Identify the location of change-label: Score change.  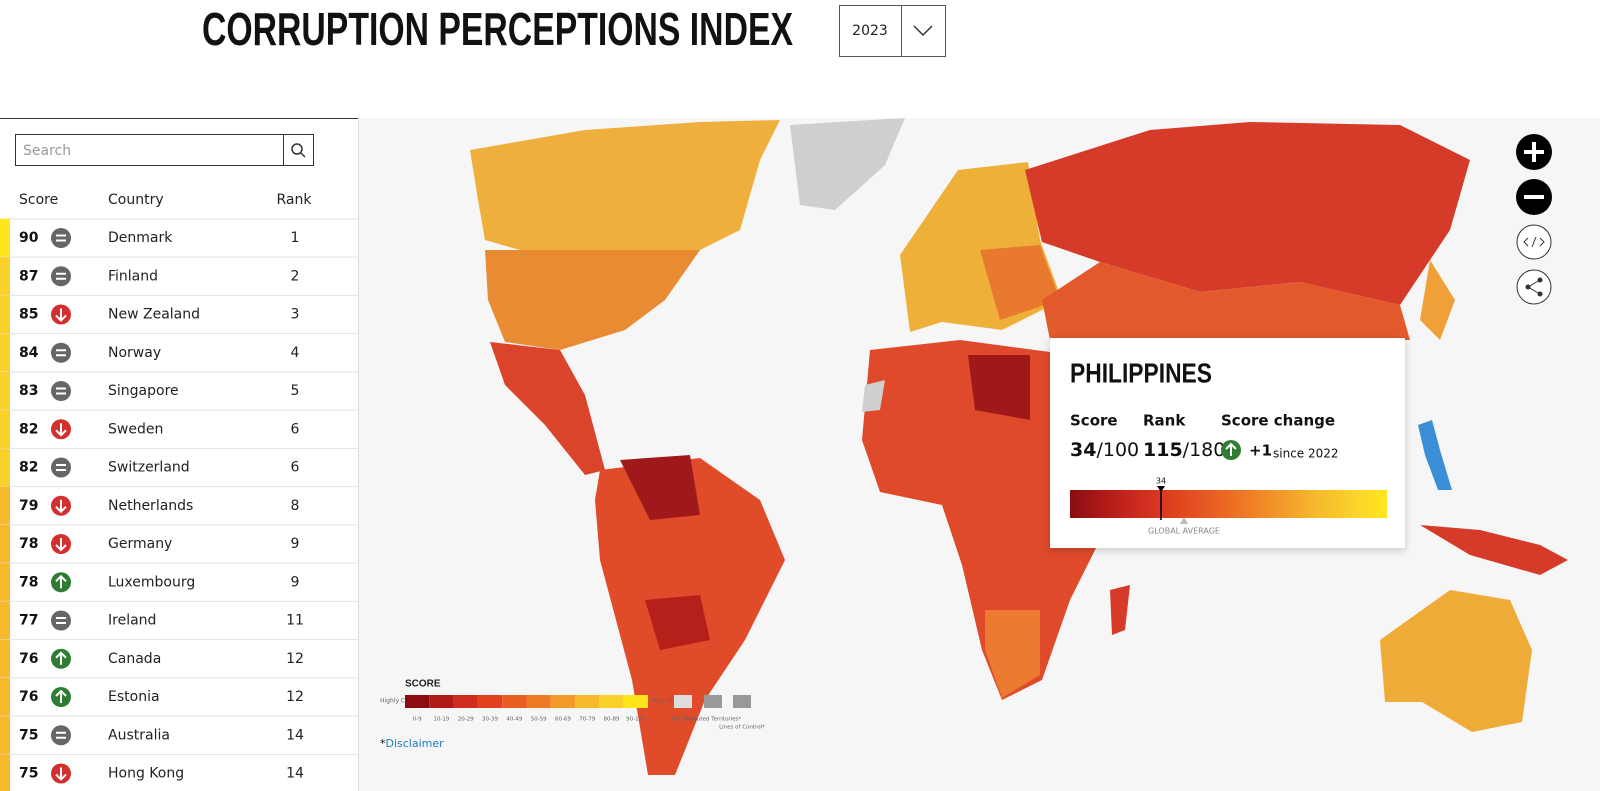
(1278, 421).